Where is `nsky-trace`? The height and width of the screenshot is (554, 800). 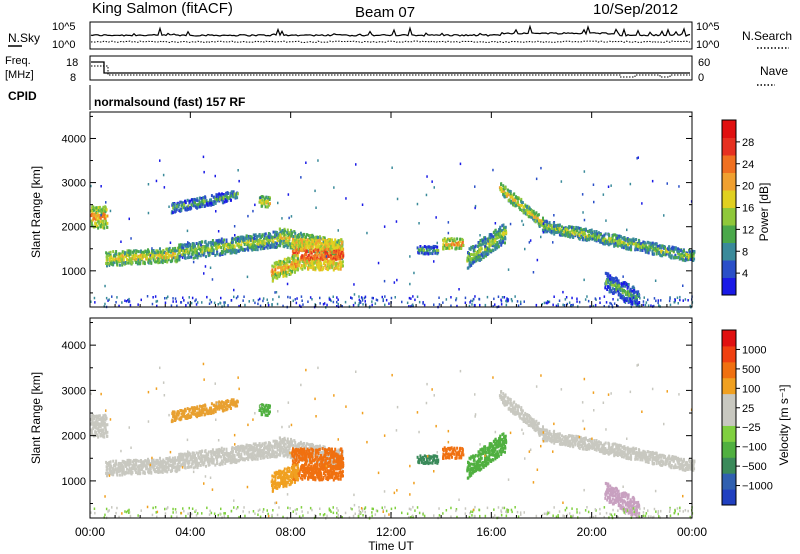
nsky-trace is located at coordinates (390, 30).